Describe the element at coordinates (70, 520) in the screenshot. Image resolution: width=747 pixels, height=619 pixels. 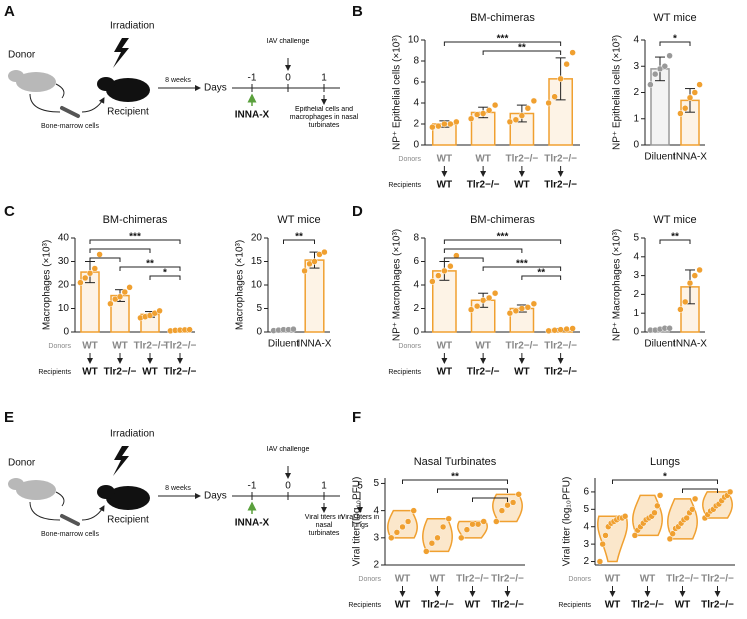
I see `bone` at that location.